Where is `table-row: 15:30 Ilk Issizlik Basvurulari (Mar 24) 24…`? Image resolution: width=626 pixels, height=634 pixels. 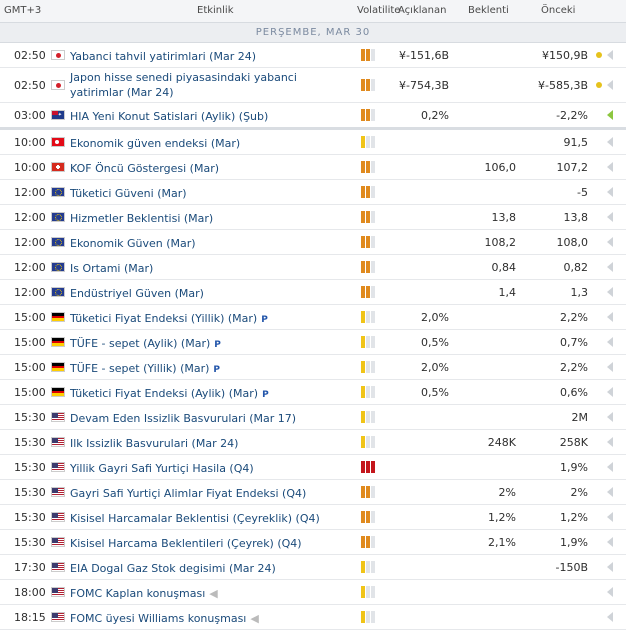
table-row: 15:30 Ilk Issizlik Basvurulari (Mar 24) 24… is located at coordinates (313, 442).